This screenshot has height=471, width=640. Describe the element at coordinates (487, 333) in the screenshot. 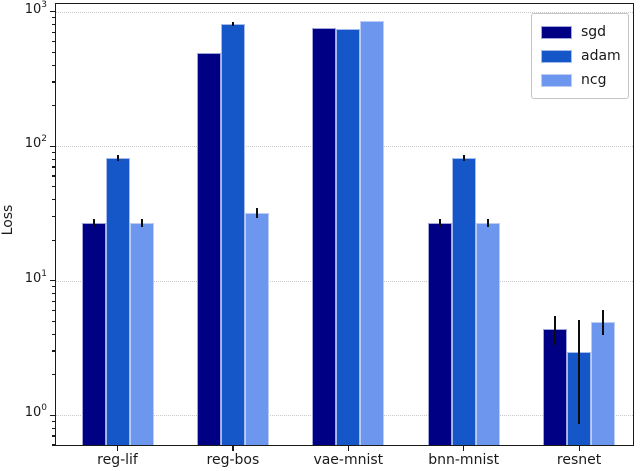

I see `bar-bnn-mnist-ncg` at that location.